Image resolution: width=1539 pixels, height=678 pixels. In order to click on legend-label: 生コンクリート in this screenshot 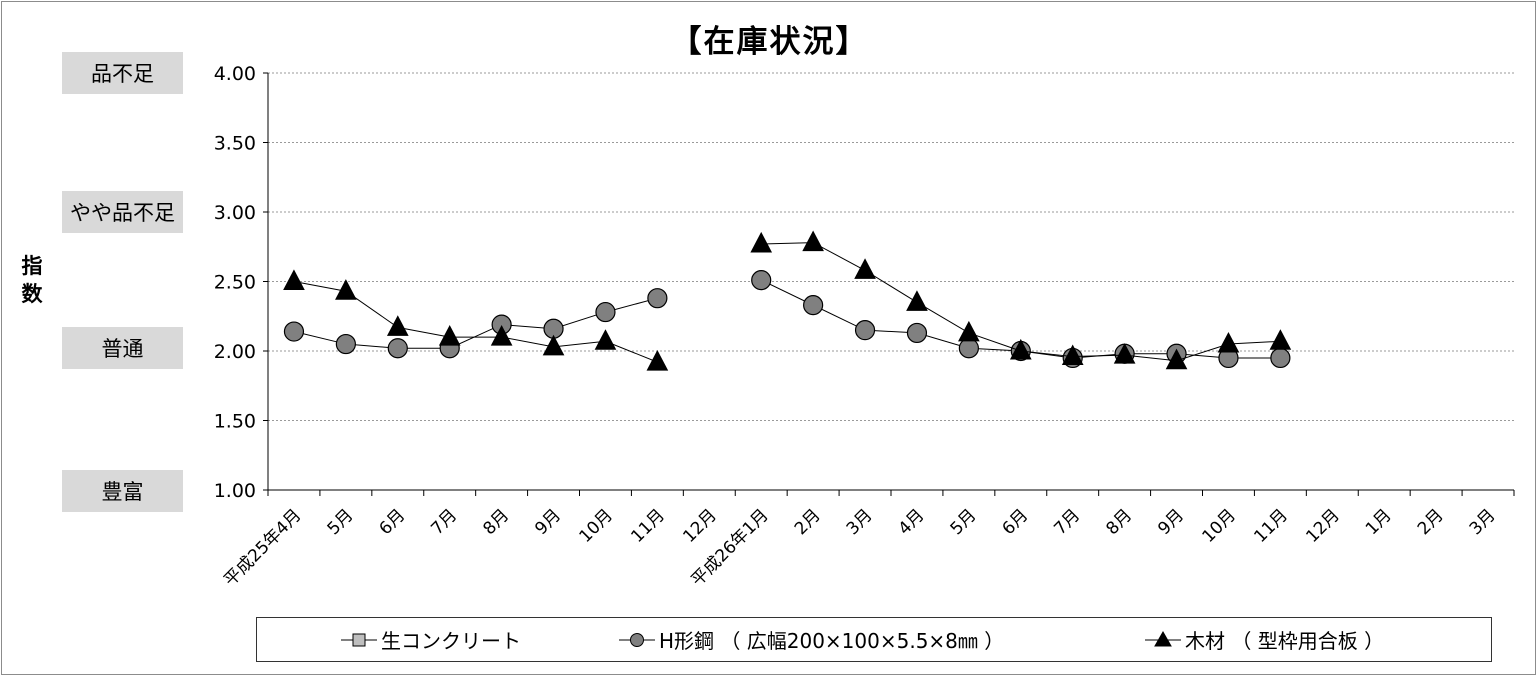, I will do `click(451, 641)`.